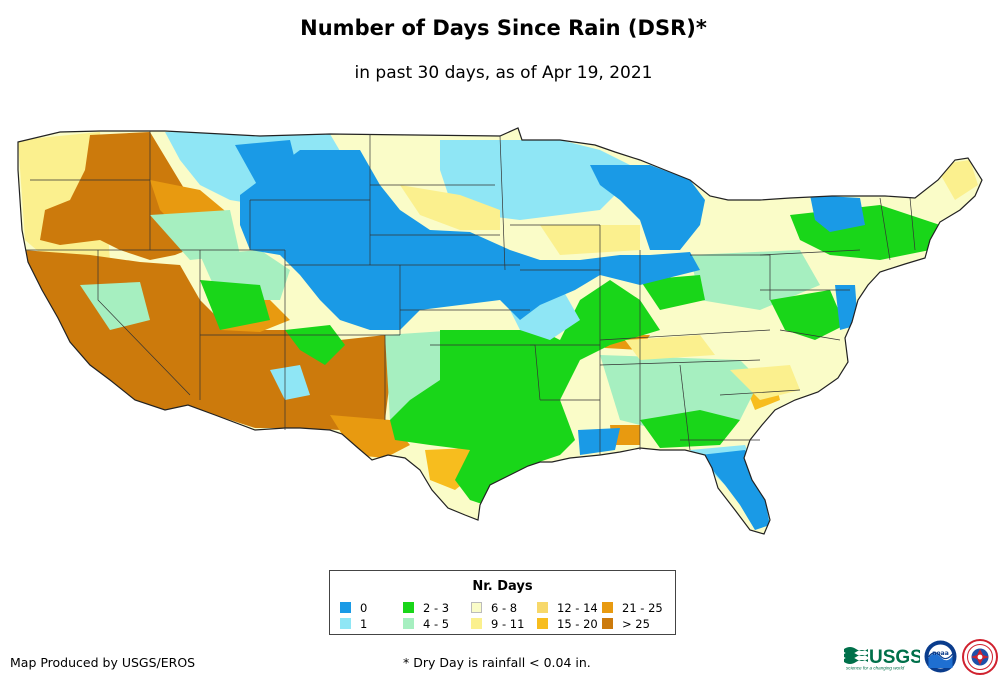 The height and width of the screenshot is (695, 1007). What do you see at coordinates (730, 277) in the screenshot?
I see `border-oh` at bounding box center [730, 277].